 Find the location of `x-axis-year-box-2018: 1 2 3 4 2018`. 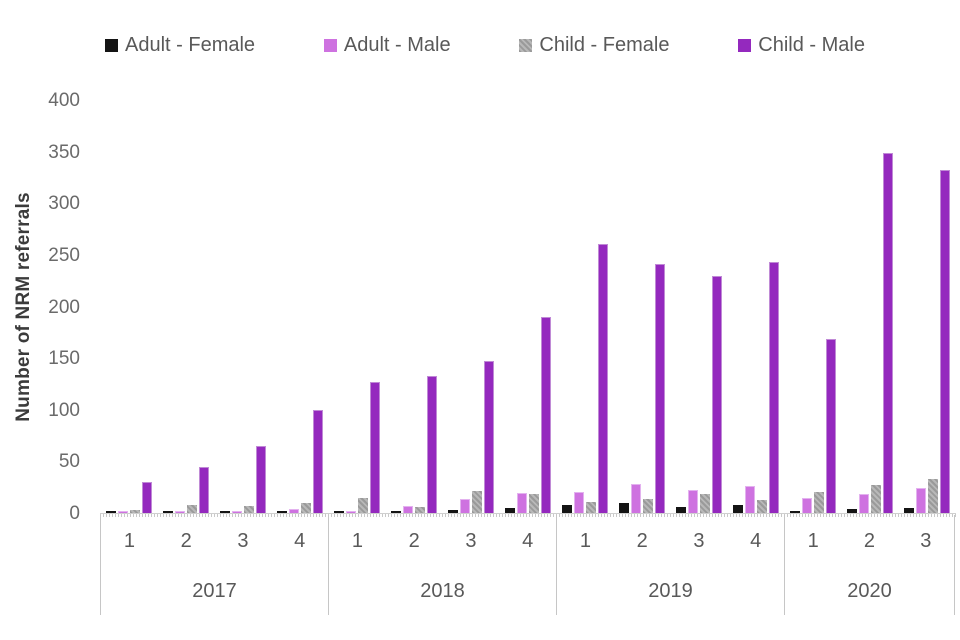

x-axis-year-box-2018: 1 2 3 4 2018 is located at coordinates (442, 565).